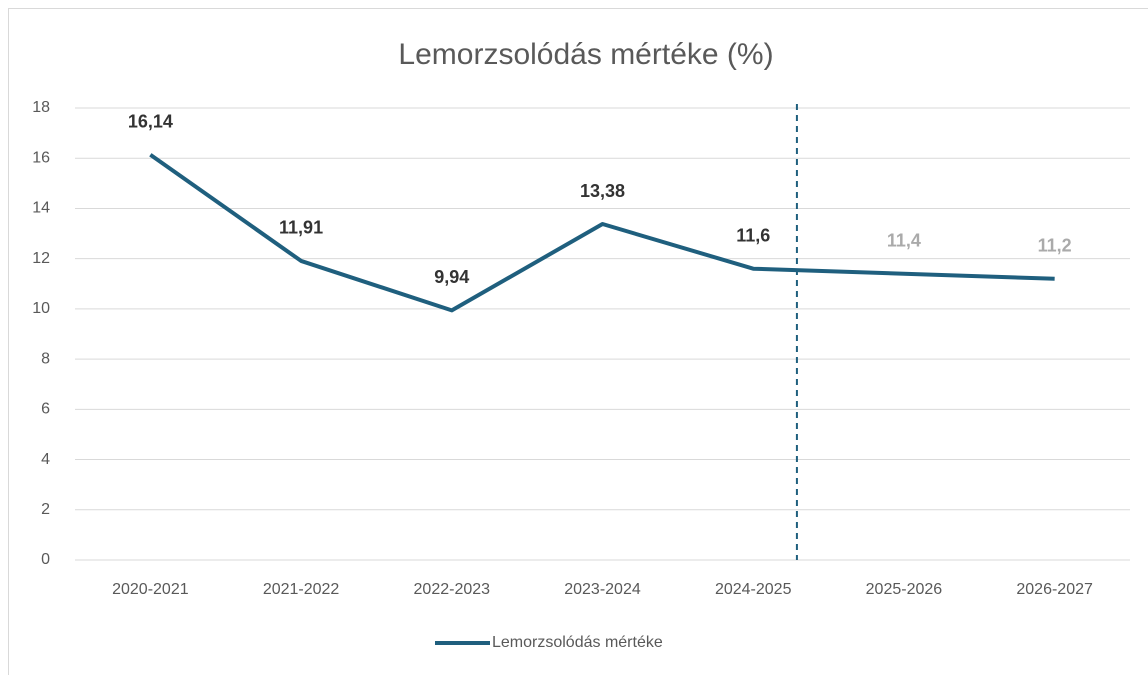 The width and height of the screenshot is (1148, 675). Describe the element at coordinates (904, 589) in the screenshot. I see `x-tick-label: 2025-2026` at that location.